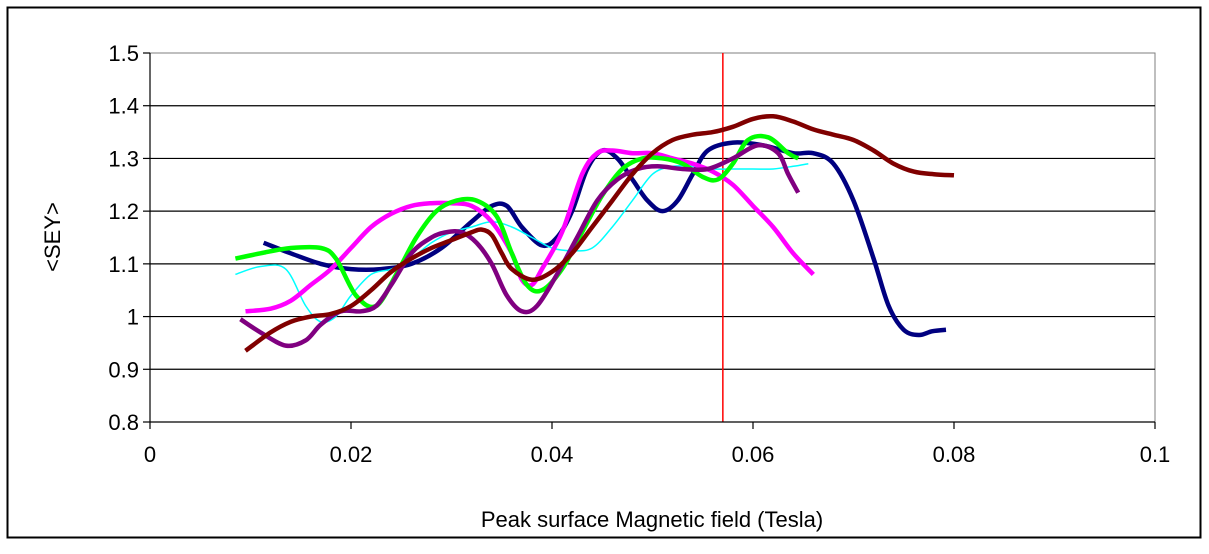 The width and height of the screenshot is (1209, 554). I want to click on x-tick-label: 0.08, so click(954, 454).